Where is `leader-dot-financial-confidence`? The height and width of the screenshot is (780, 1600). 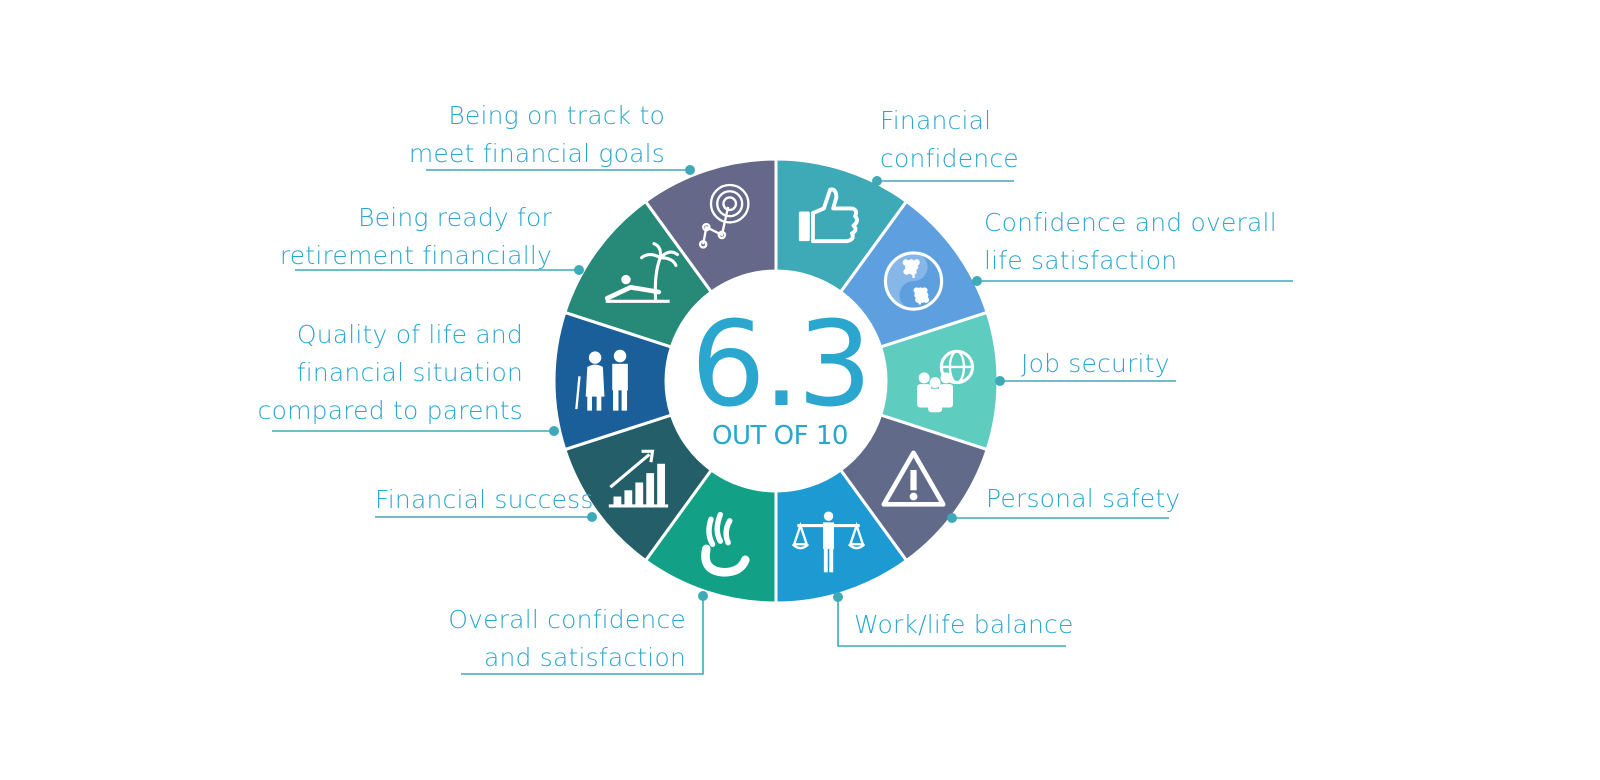 leader-dot-financial-confidence is located at coordinates (877, 181).